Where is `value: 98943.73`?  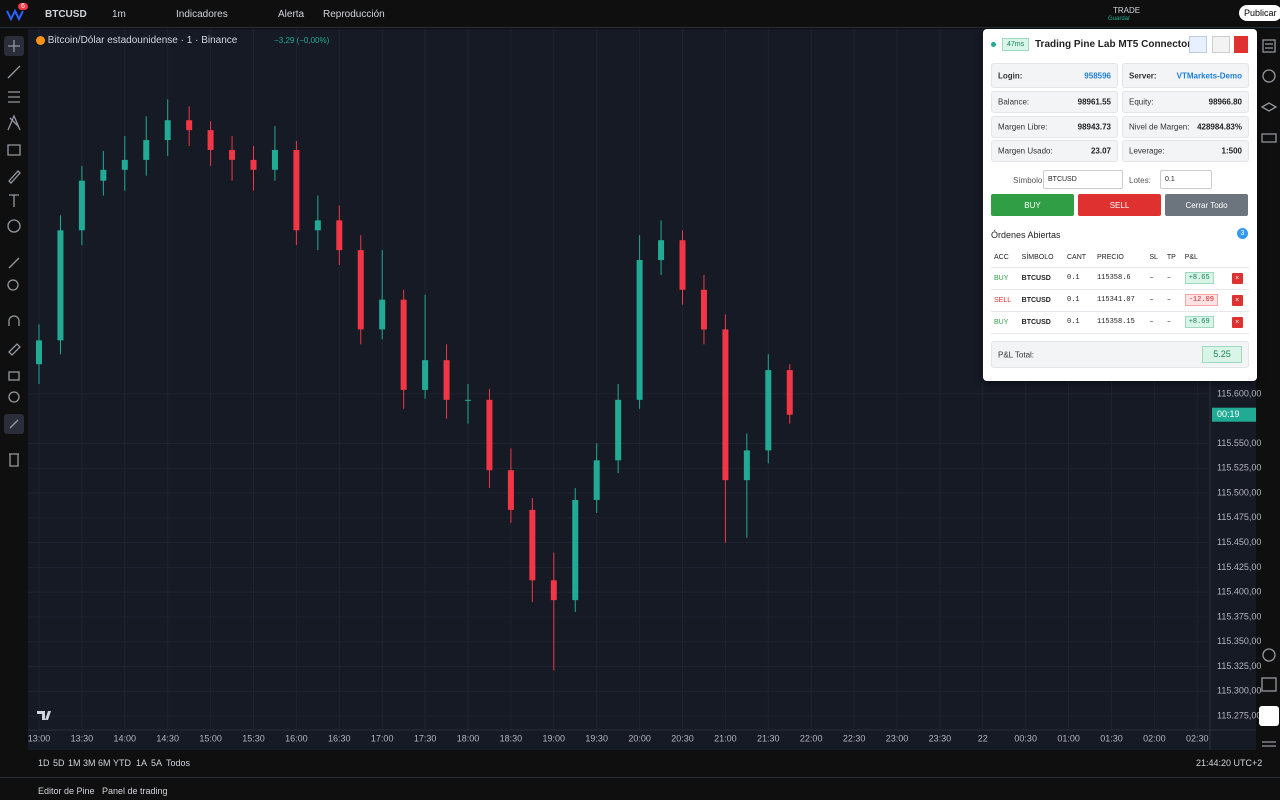 value: 98943.73 is located at coordinates (1094, 127).